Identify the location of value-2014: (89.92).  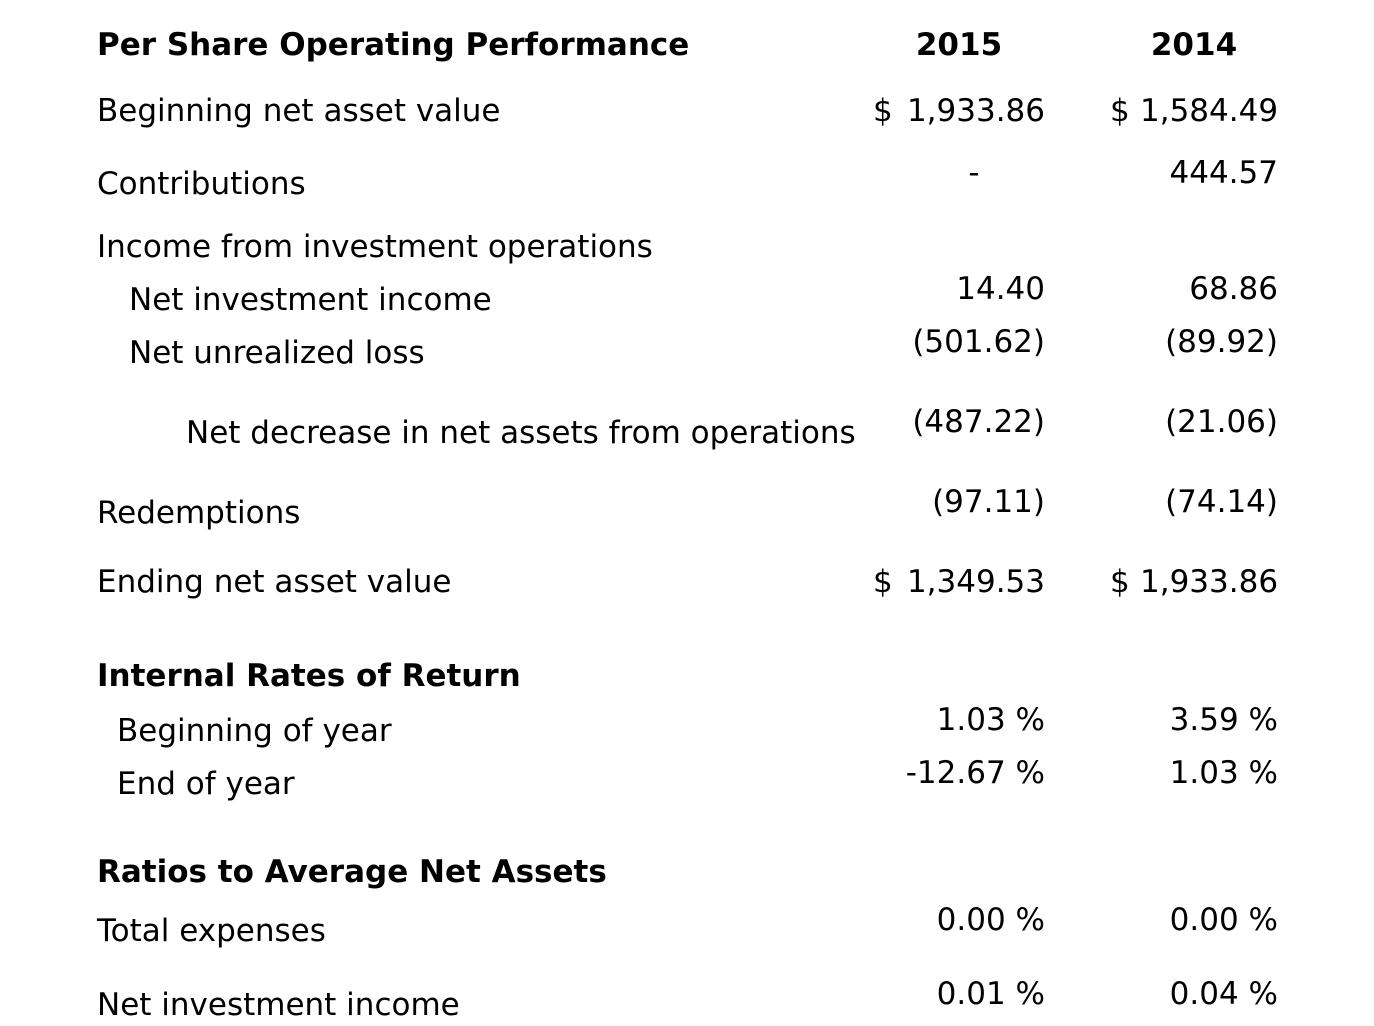
(1221, 342).